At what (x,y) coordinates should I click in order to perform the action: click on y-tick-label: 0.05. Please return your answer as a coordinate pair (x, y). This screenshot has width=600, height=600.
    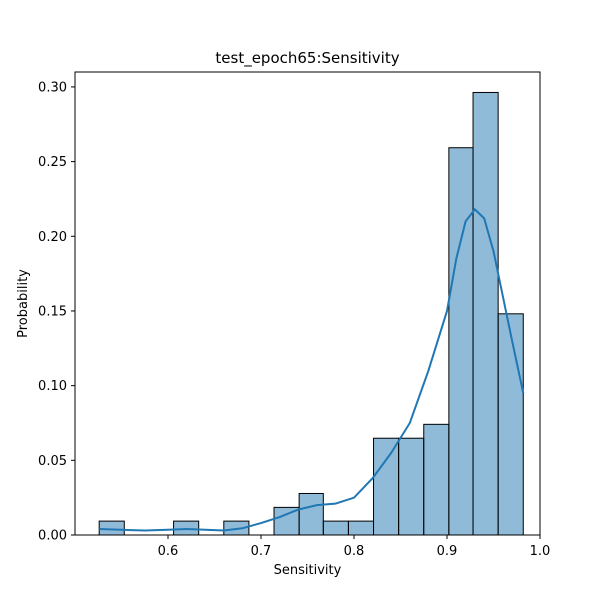
    Looking at the image, I should click on (52, 461).